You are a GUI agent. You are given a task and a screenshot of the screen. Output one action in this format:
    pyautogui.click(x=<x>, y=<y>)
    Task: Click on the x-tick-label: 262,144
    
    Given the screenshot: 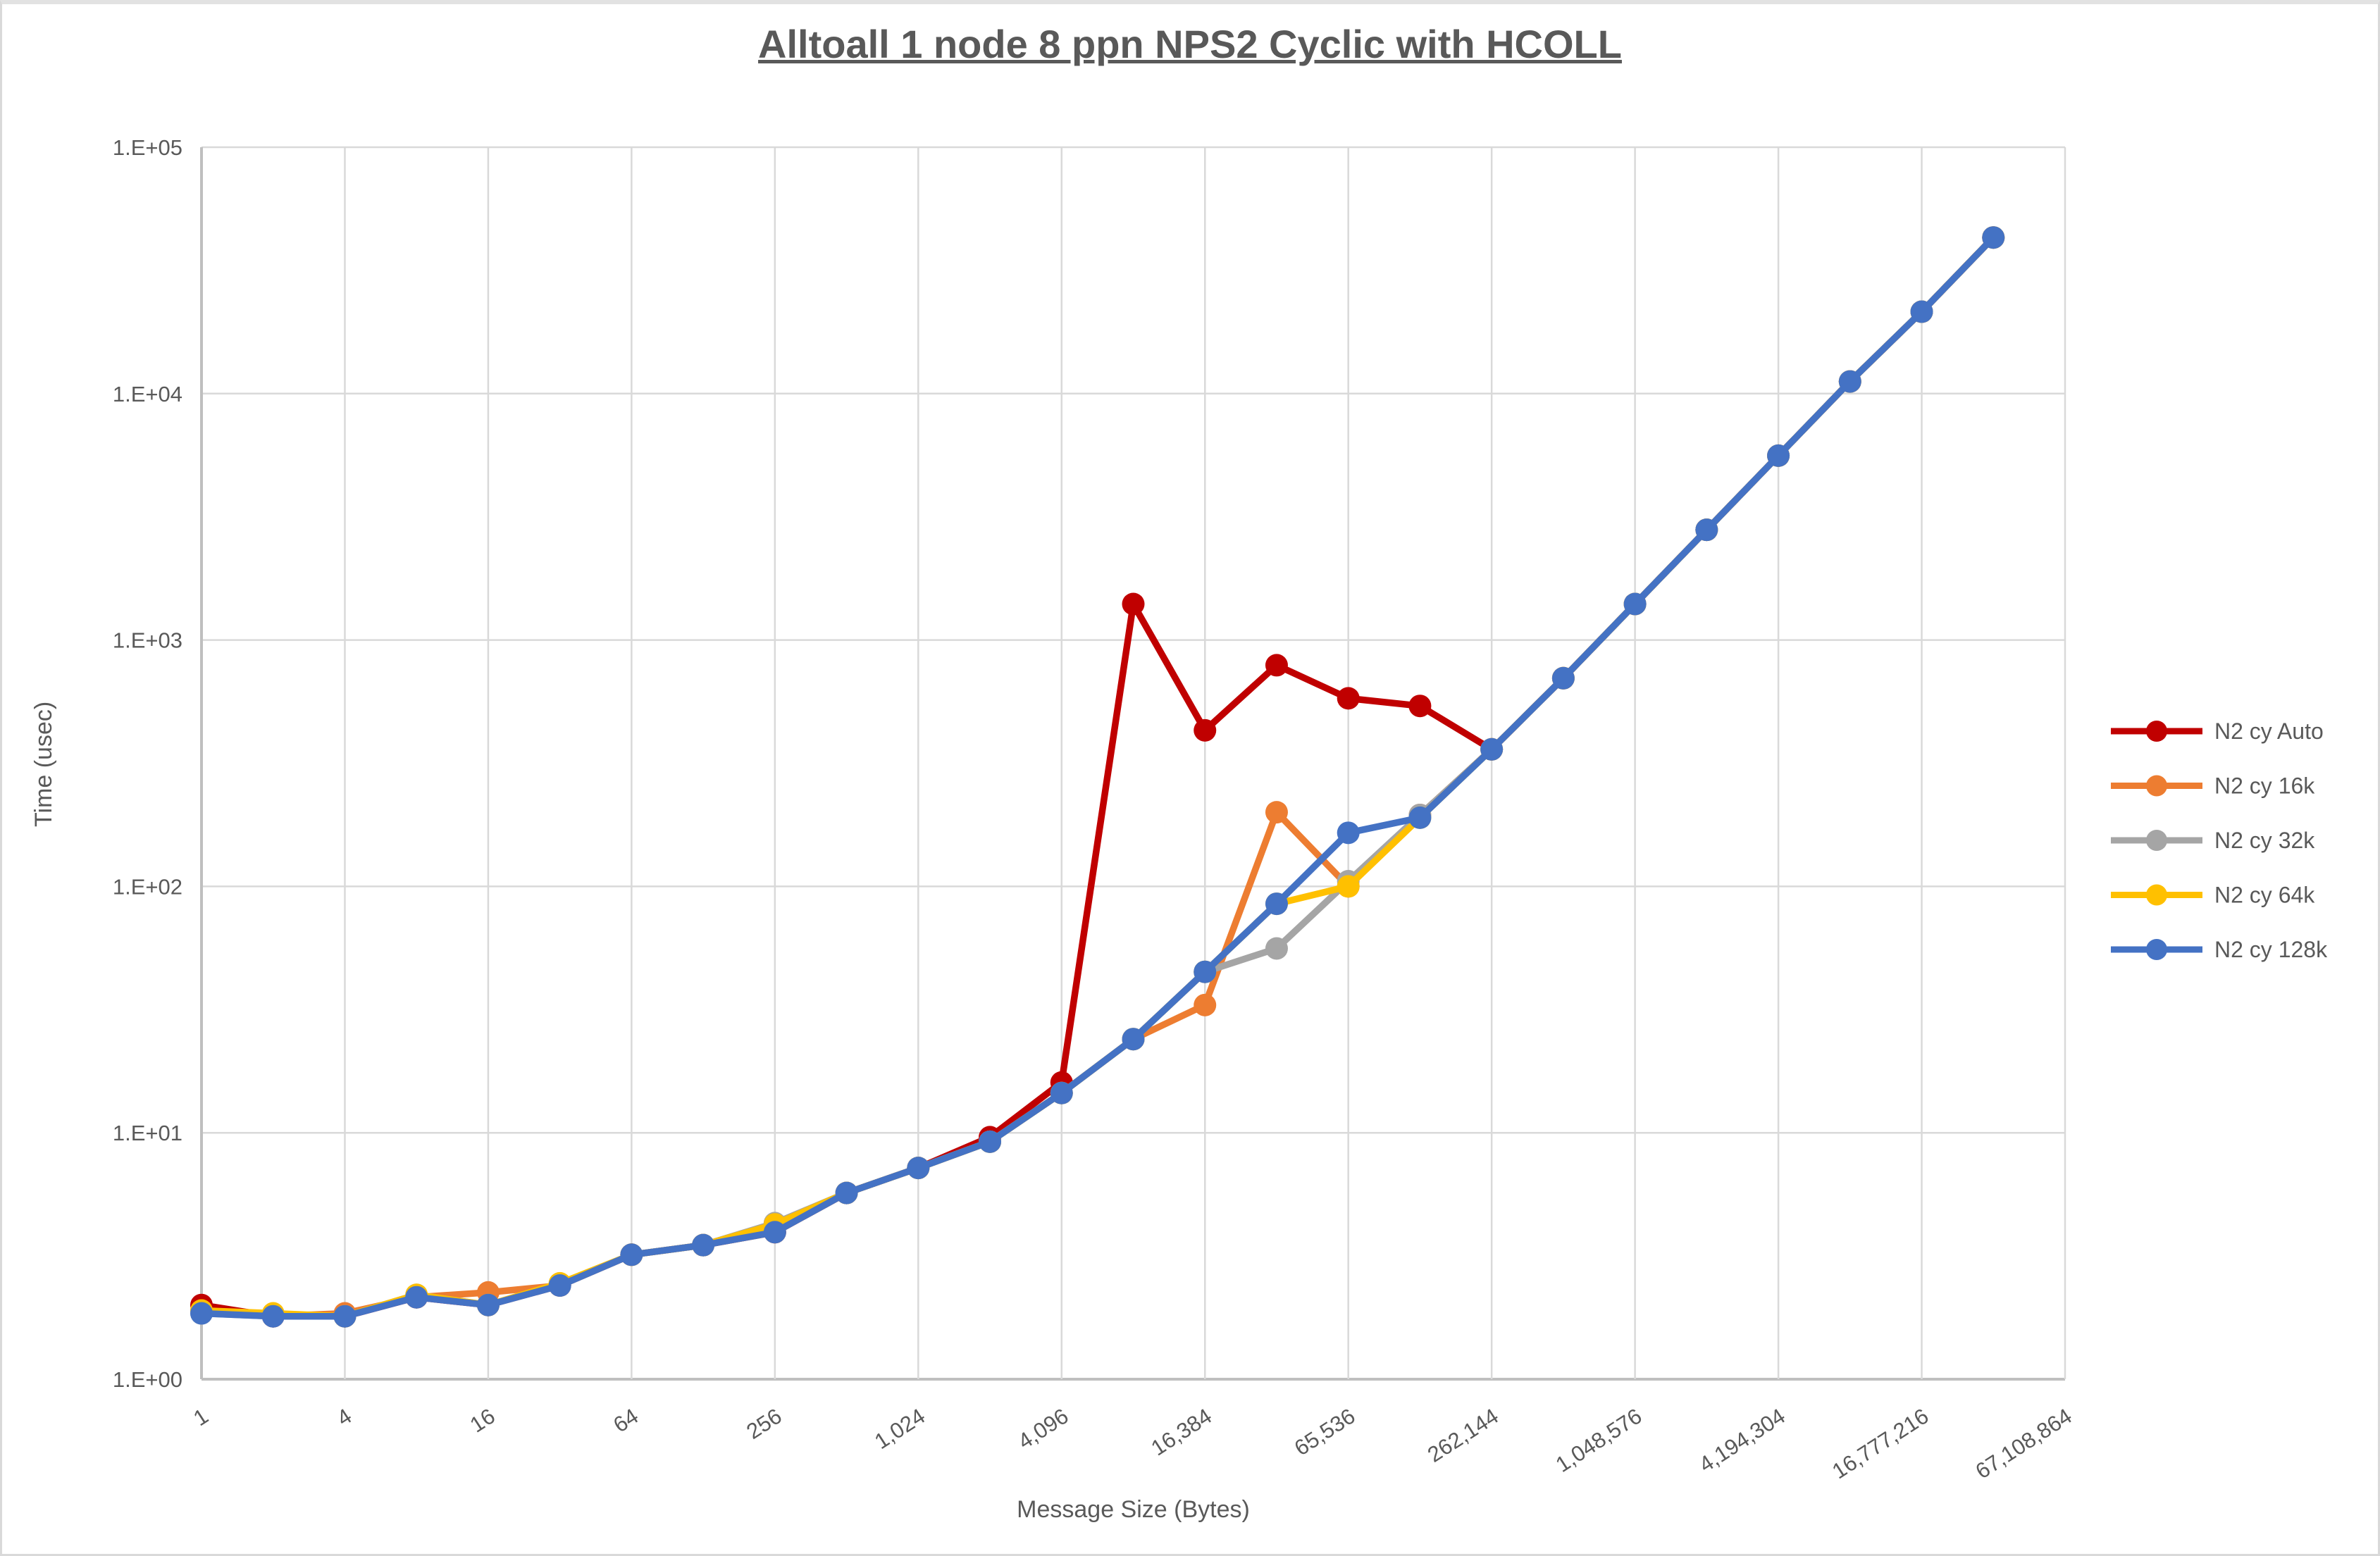 What is the action you would take?
    pyautogui.click(x=1463, y=1435)
    